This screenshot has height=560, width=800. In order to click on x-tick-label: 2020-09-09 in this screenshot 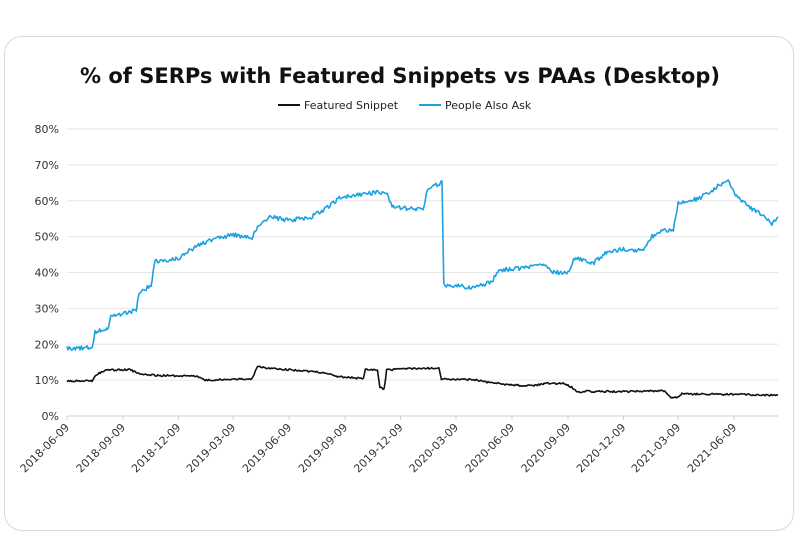, I will do `click(546, 448)`.